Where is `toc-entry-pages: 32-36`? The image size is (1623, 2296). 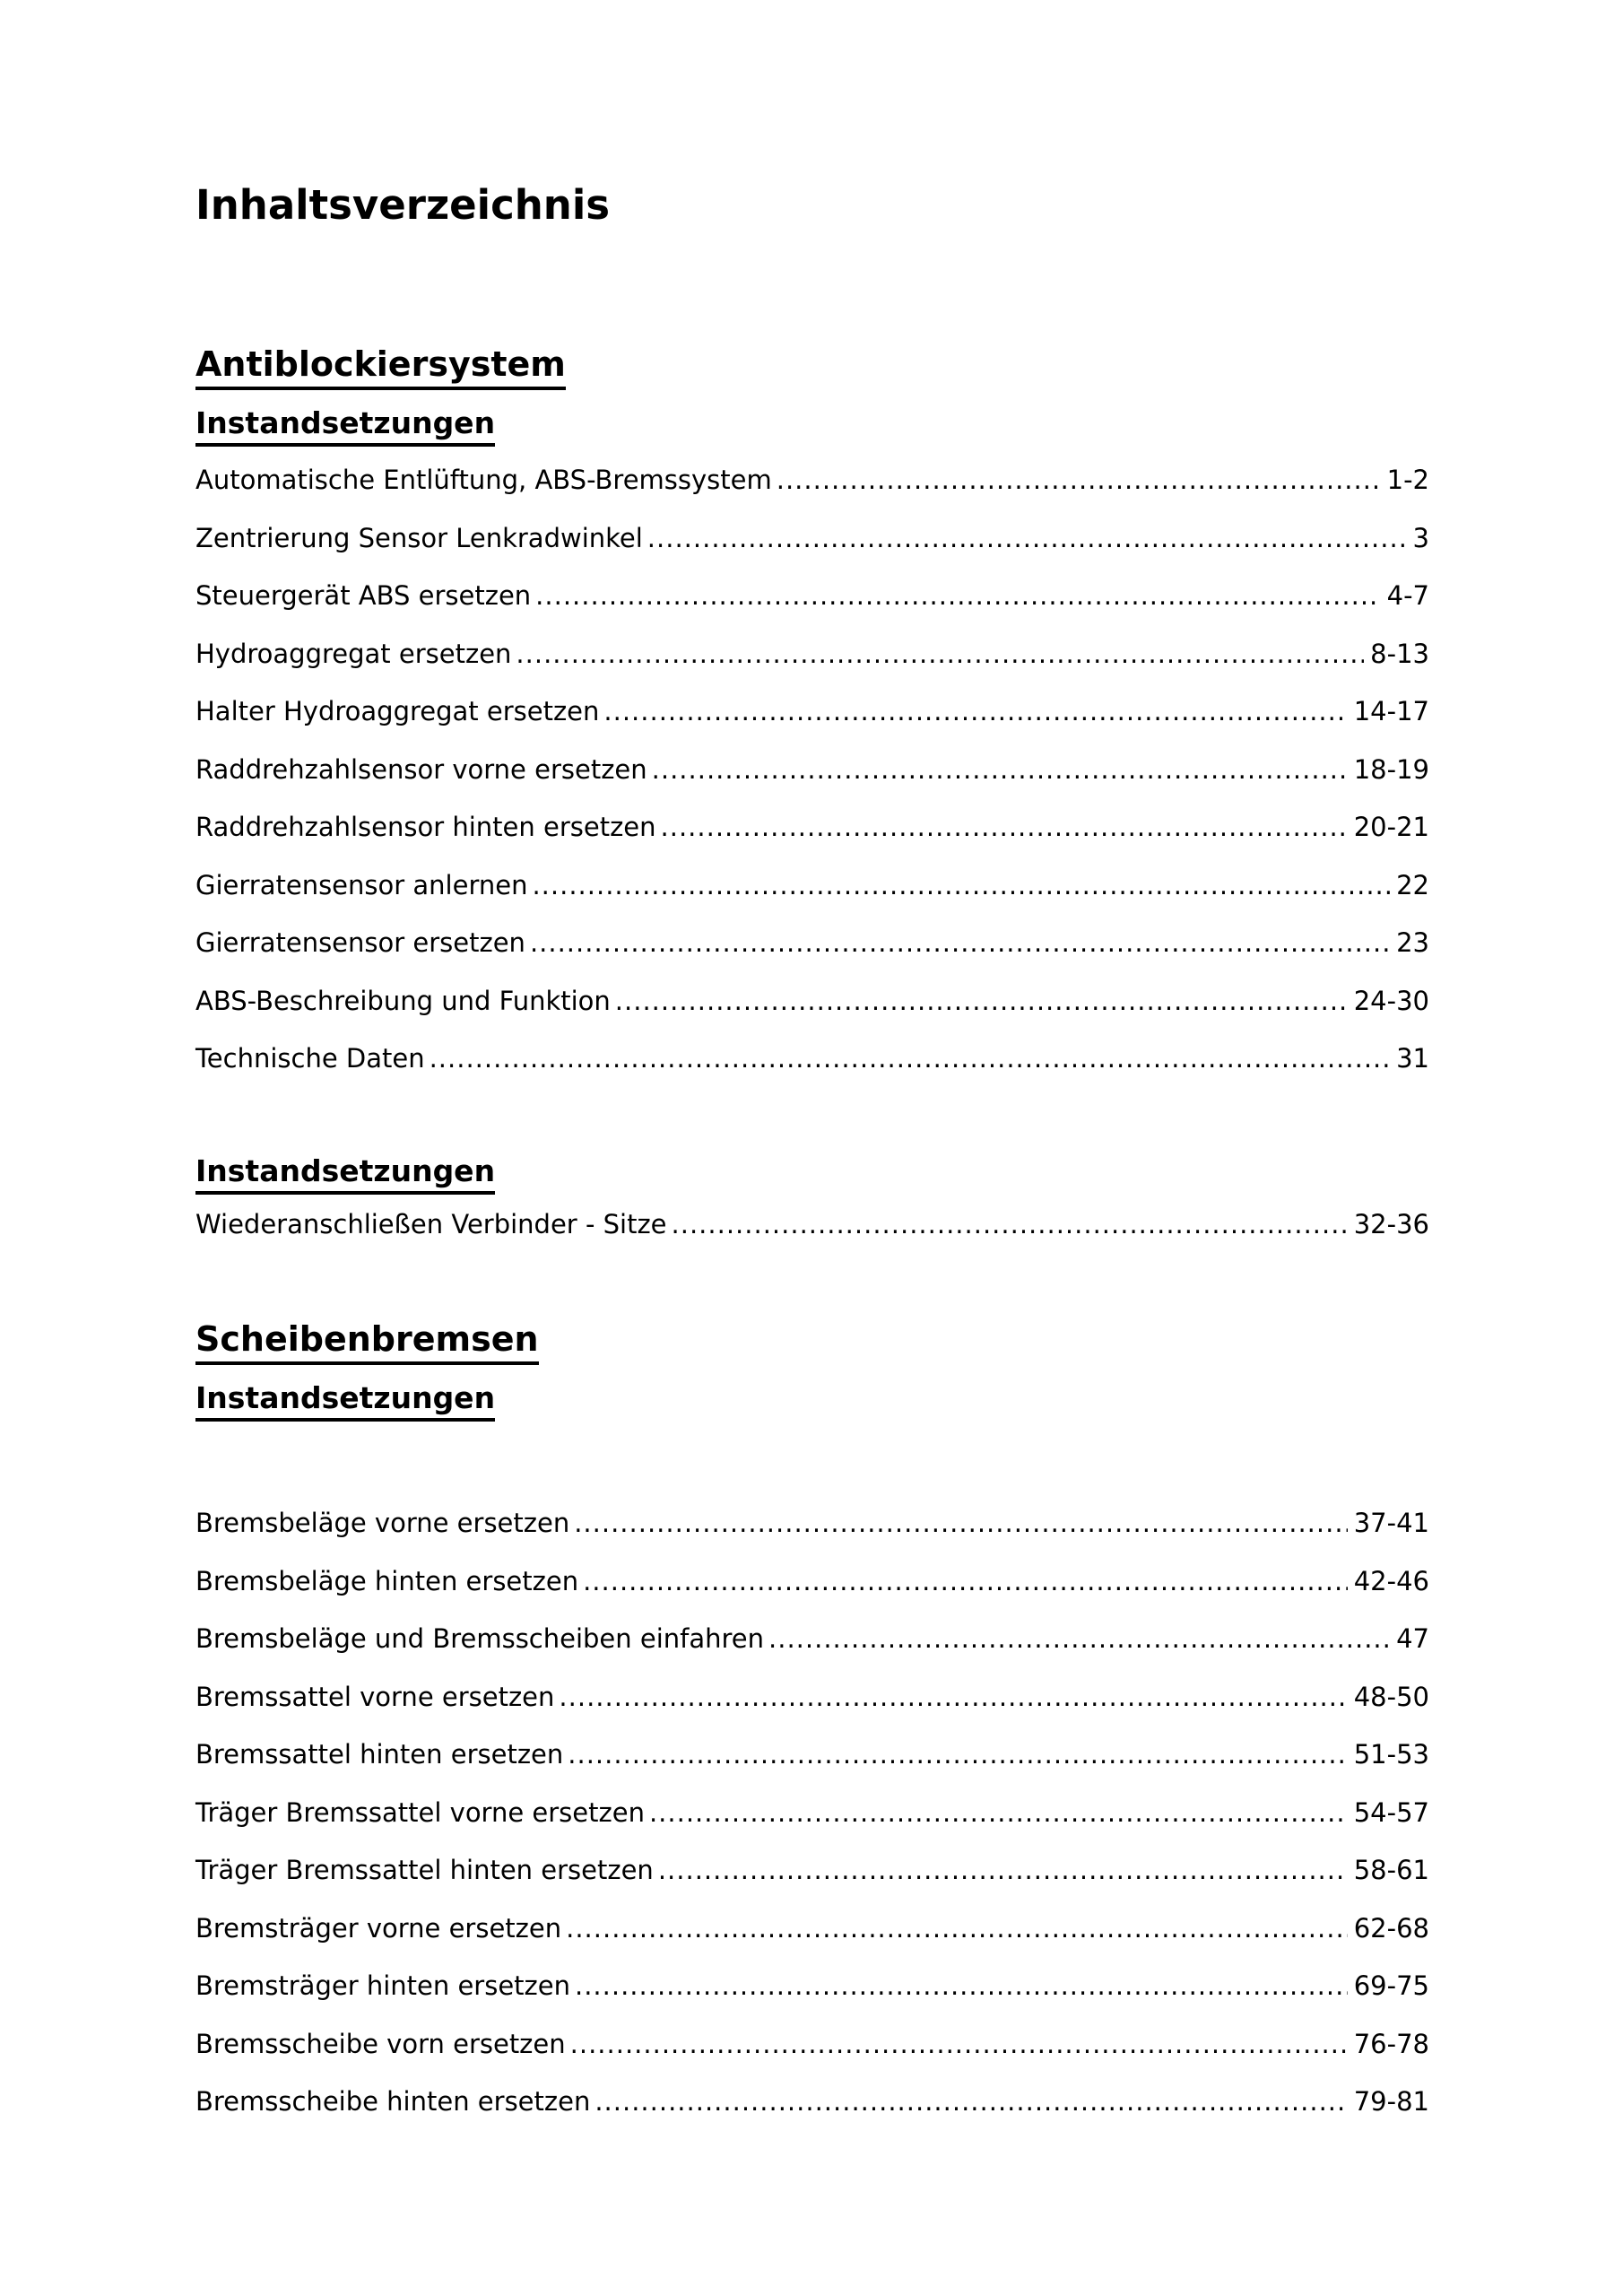 toc-entry-pages: 32-36 is located at coordinates (1391, 1223).